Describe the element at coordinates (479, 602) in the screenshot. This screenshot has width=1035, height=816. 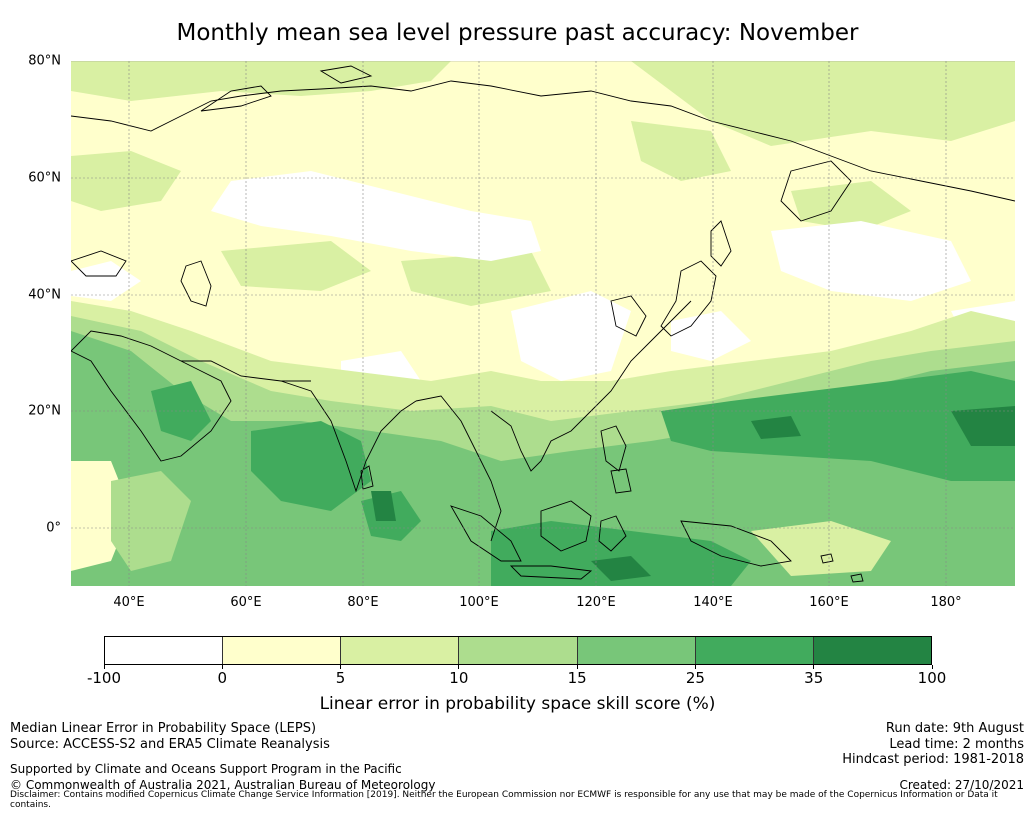
I see `lon-label-100e: 100°E` at that location.